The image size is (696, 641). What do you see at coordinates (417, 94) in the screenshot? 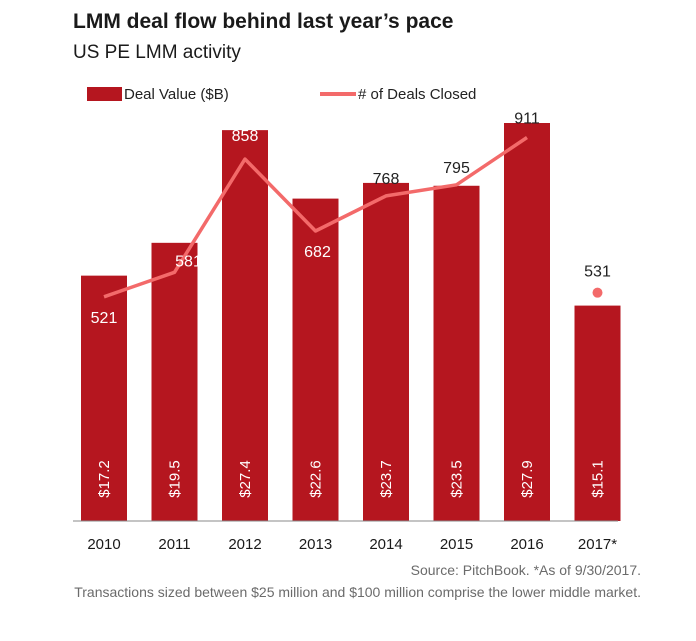
I see `legend-line-label: # of Deals Closed` at bounding box center [417, 94].